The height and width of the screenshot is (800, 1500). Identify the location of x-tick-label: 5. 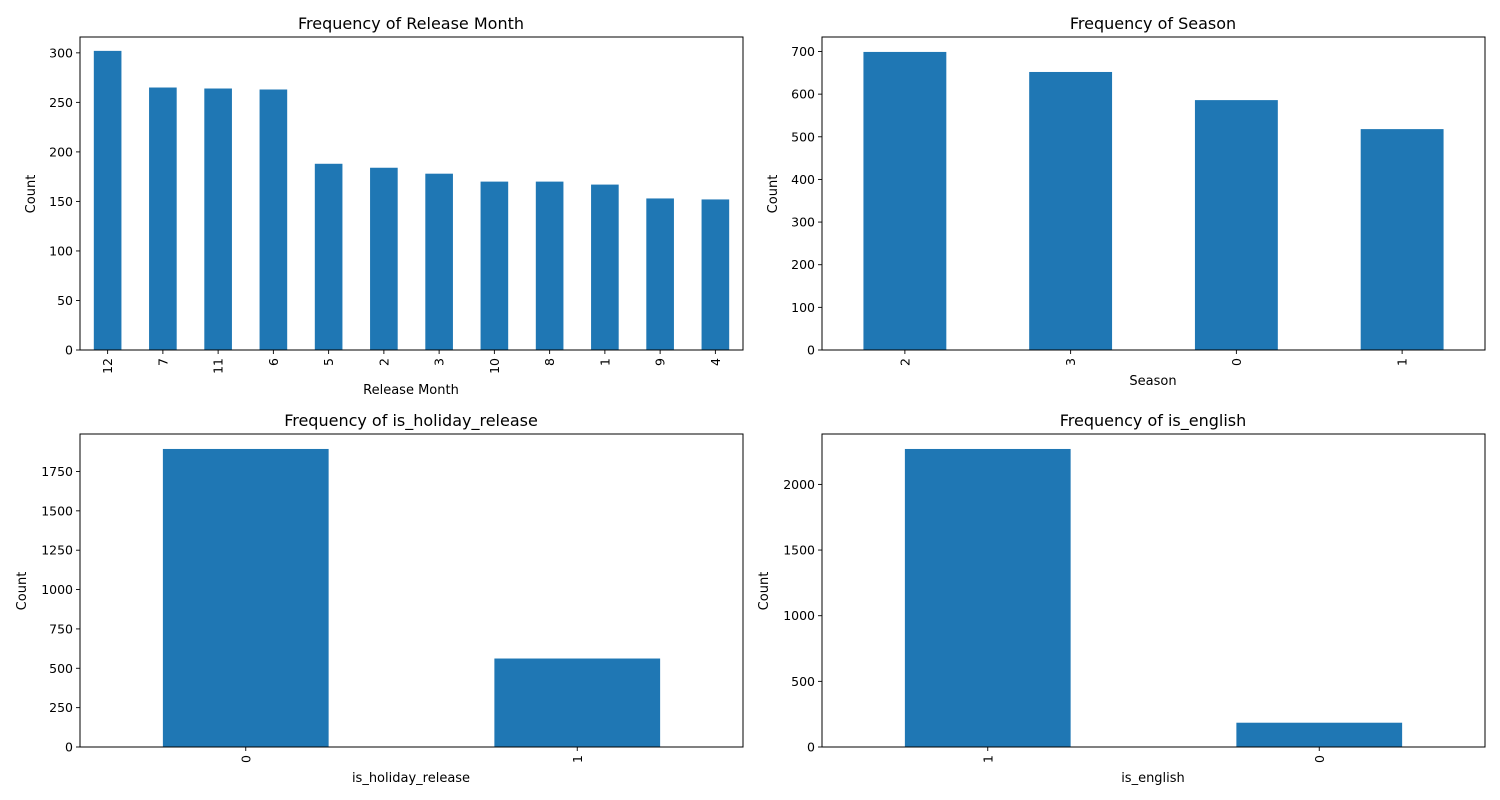
(328, 362).